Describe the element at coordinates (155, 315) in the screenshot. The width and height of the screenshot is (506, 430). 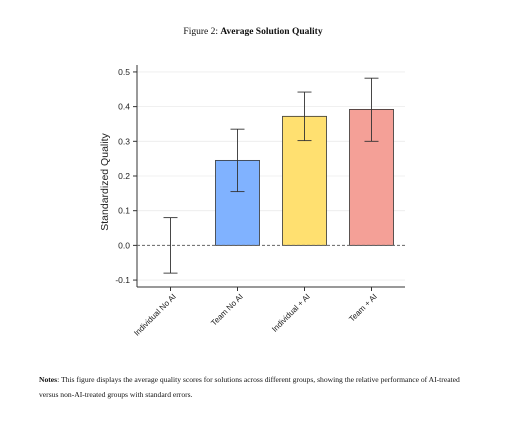
I see `x-tick-label: Individual No AI` at that location.